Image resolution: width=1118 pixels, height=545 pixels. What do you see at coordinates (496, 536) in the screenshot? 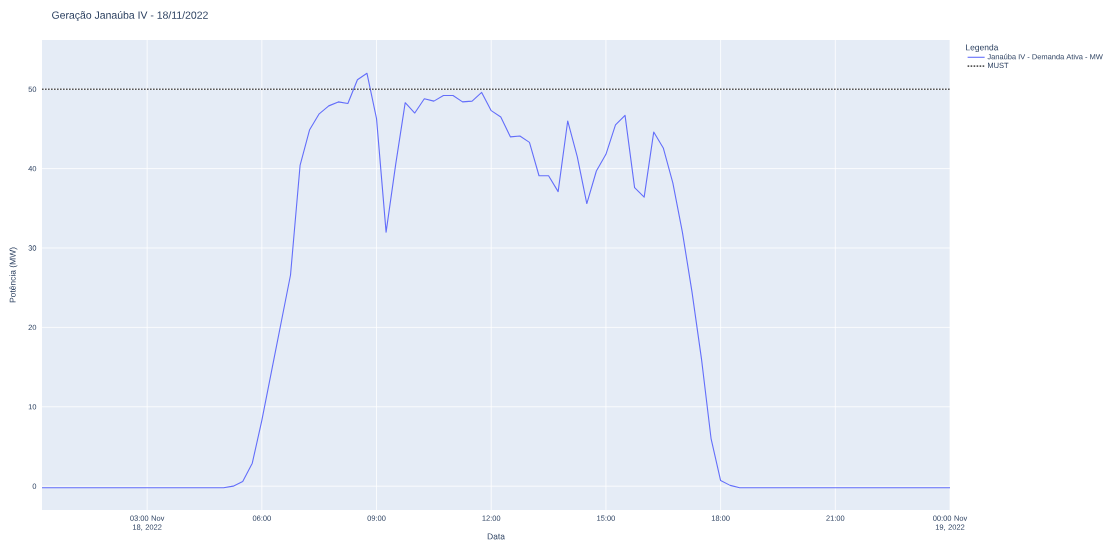
I see `x-axis-title: Data` at bounding box center [496, 536].